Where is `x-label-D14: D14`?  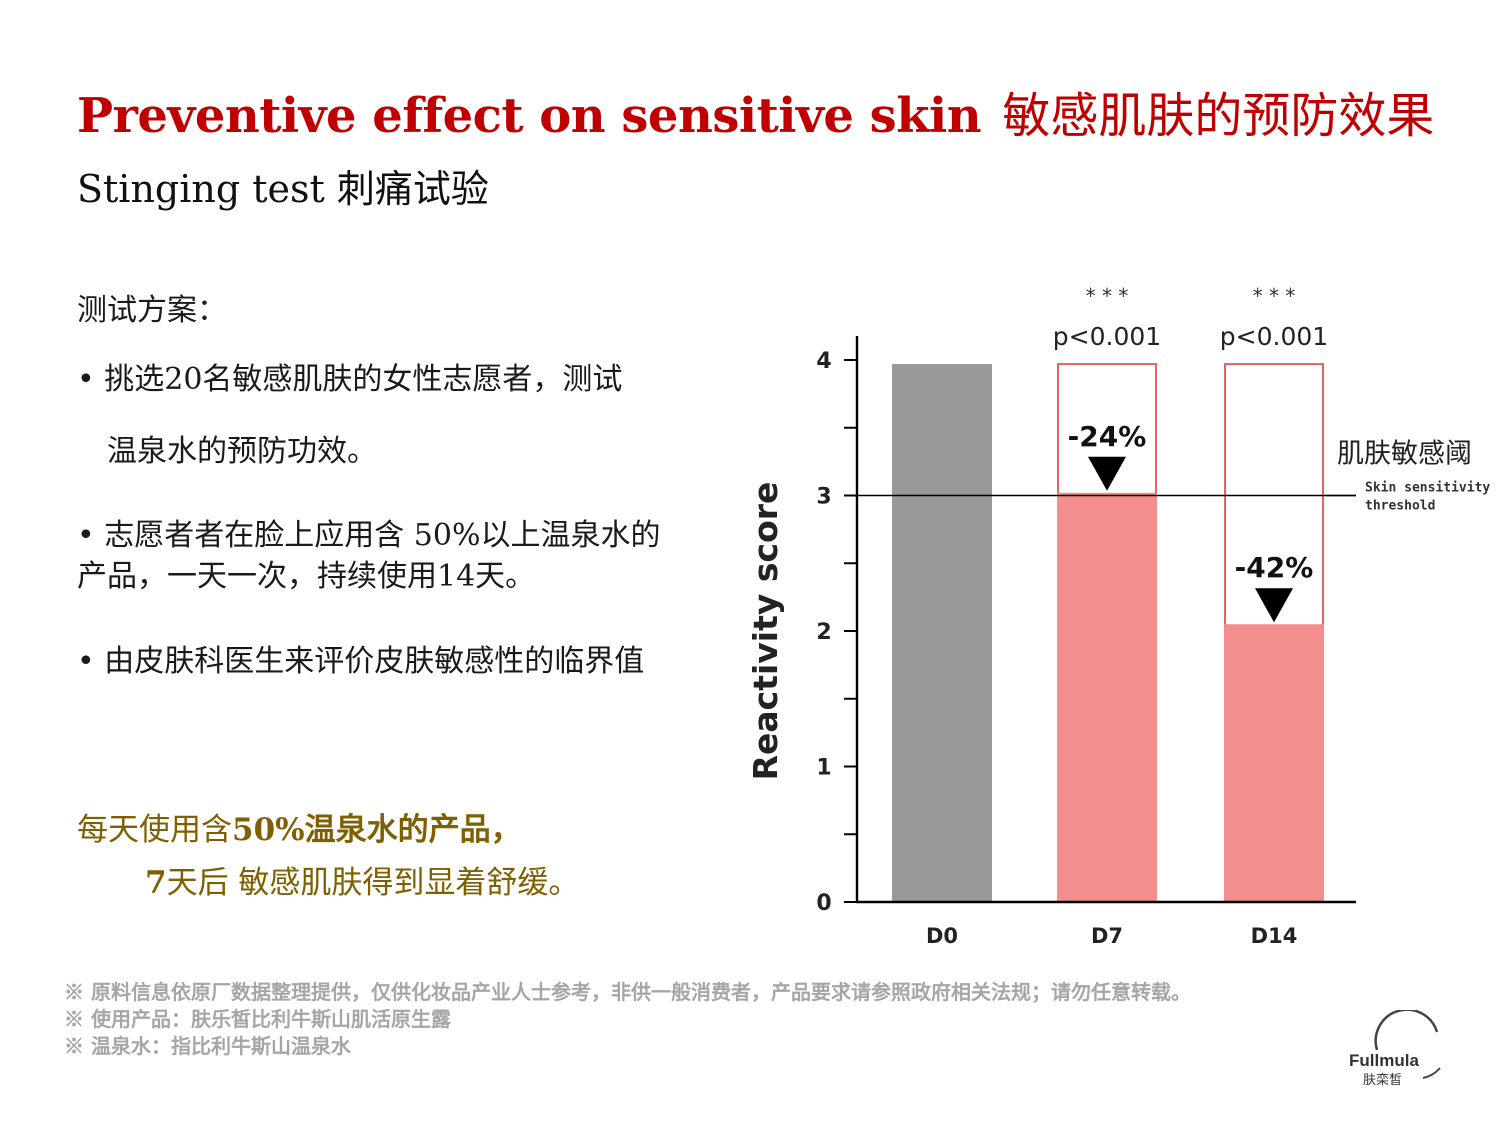 x-label-D14: D14 is located at coordinates (1274, 936).